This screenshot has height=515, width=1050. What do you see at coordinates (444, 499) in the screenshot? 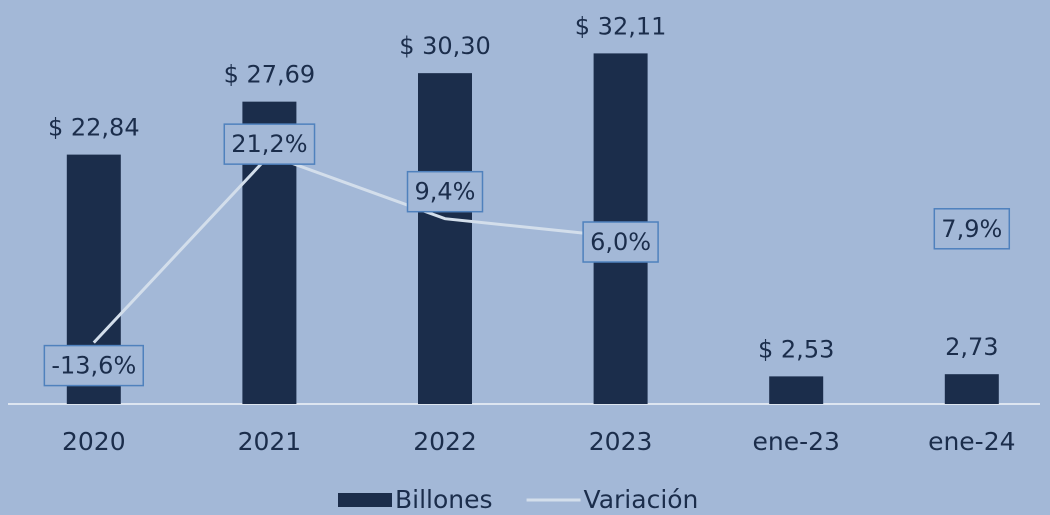
I see `legend-label: Billones` at bounding box center [444, 499].